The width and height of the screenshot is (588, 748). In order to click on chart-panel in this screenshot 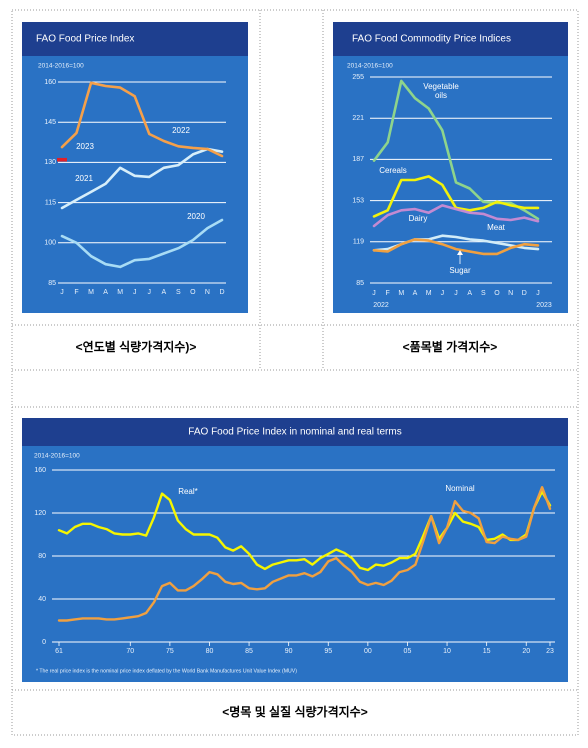, I will do `click(135, 167)`.